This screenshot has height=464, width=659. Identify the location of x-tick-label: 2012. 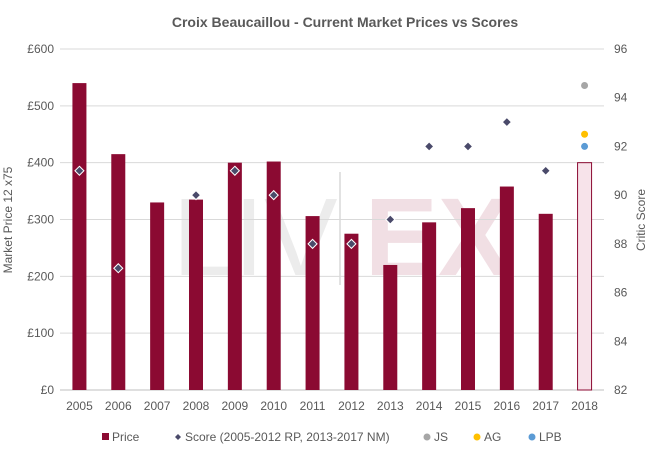
(351, 406).